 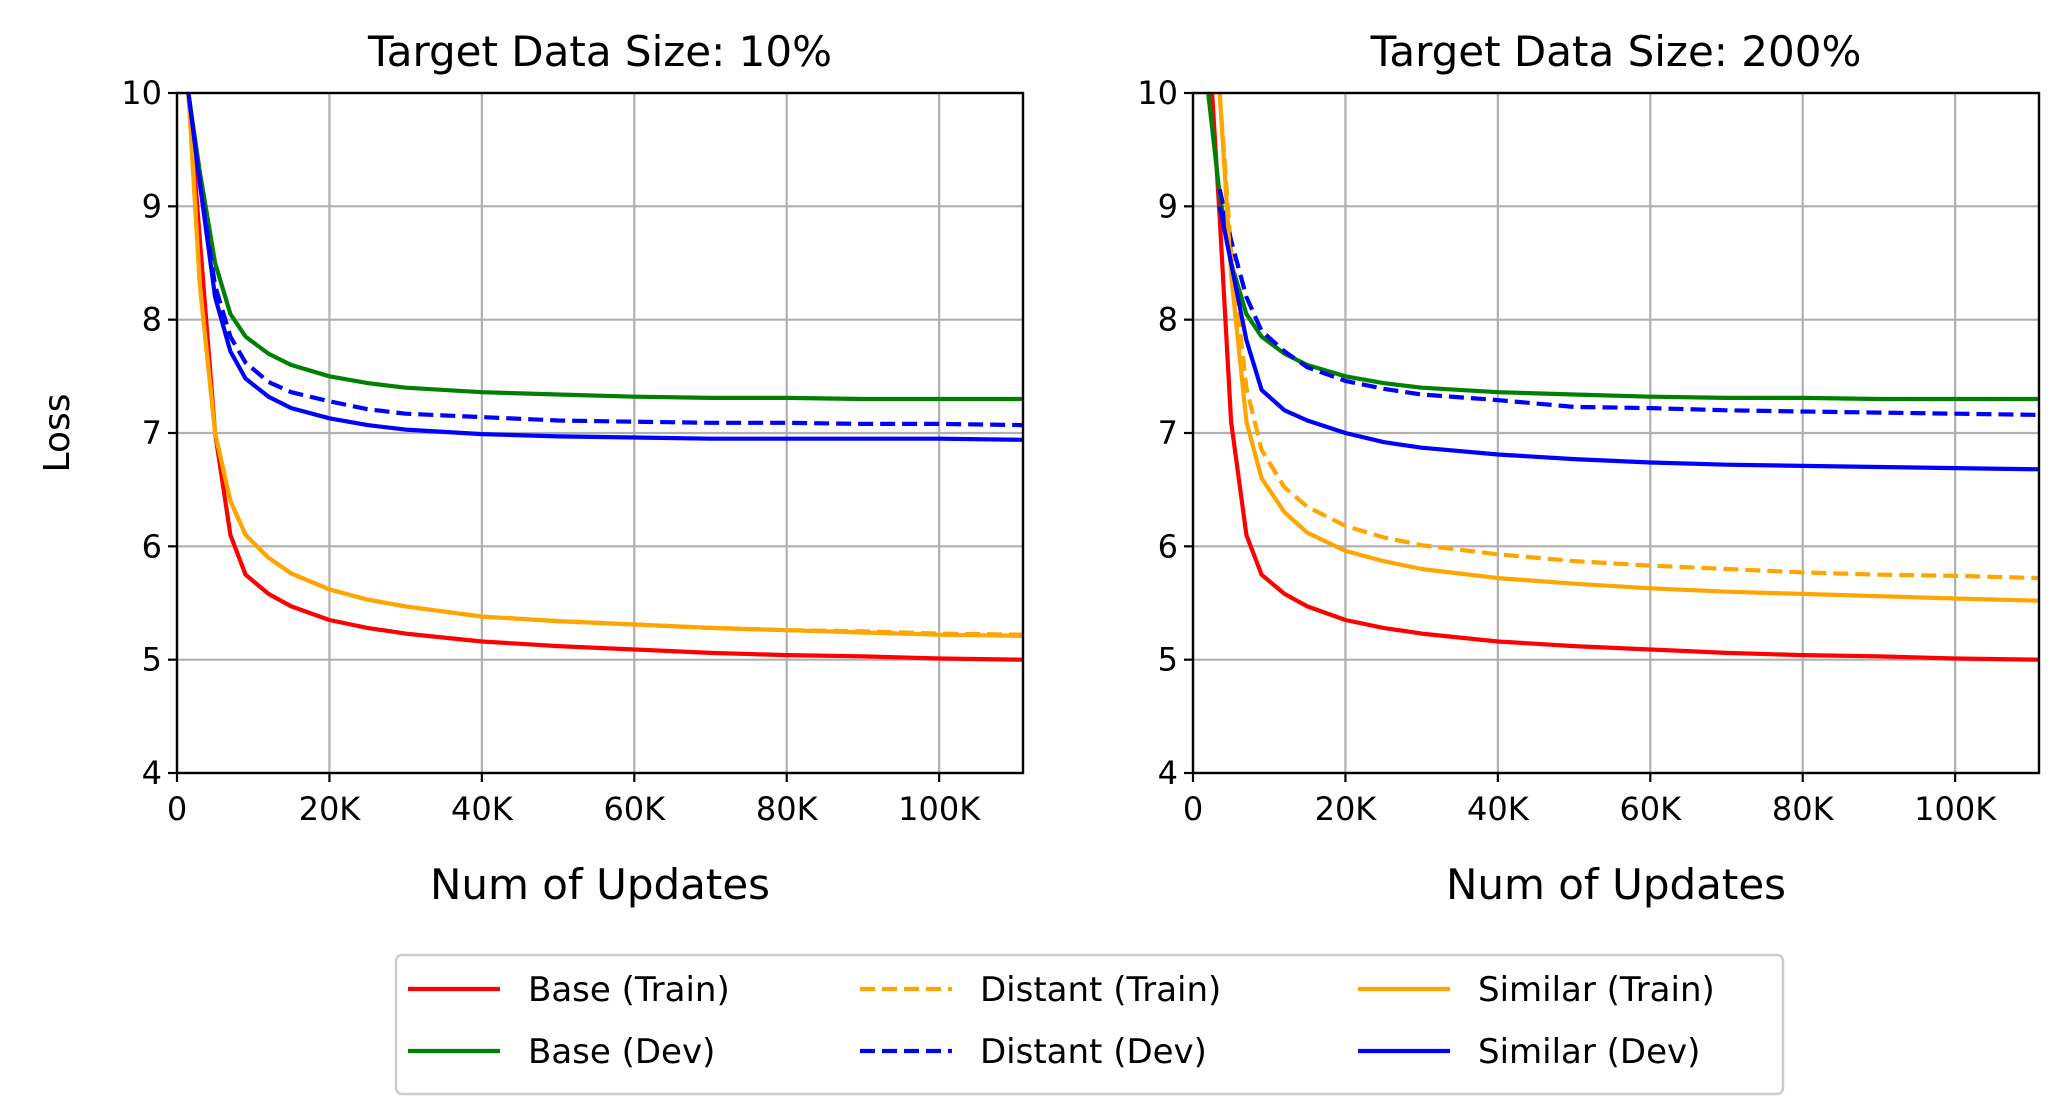 What do you see at coordinates (629, 990) in the screenshot?
I see `legend-label-base-train: Base (Train)` at bounding box center [629, 990].